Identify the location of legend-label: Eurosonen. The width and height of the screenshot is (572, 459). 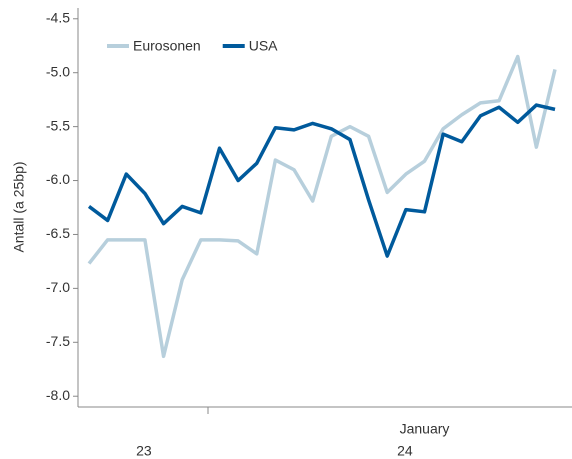
(167, 46).